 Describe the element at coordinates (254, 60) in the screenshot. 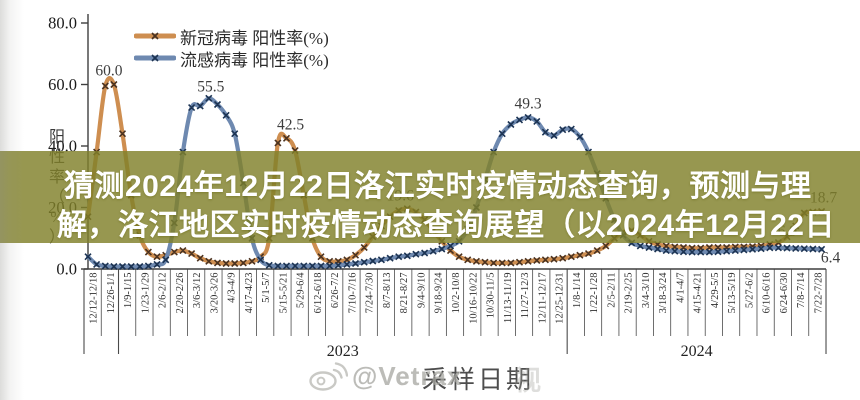

I see `legend-label-flu: 流感病毒 阳性率(%)` at that location.